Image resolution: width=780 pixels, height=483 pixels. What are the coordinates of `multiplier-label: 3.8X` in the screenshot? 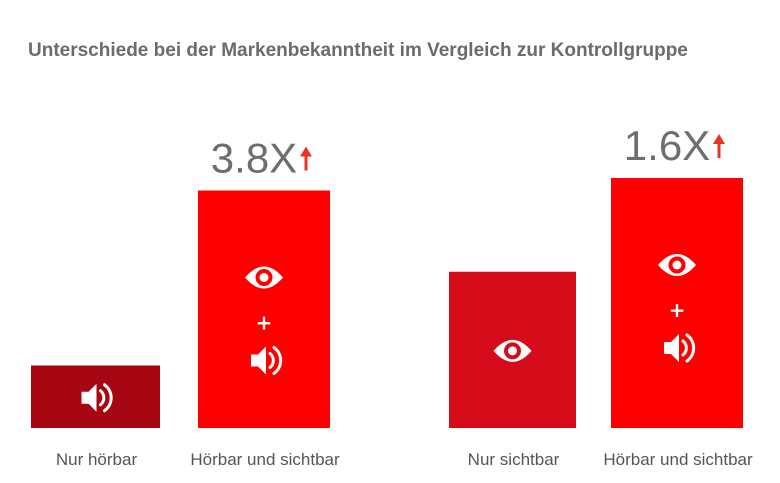 It's located at (254, 158).